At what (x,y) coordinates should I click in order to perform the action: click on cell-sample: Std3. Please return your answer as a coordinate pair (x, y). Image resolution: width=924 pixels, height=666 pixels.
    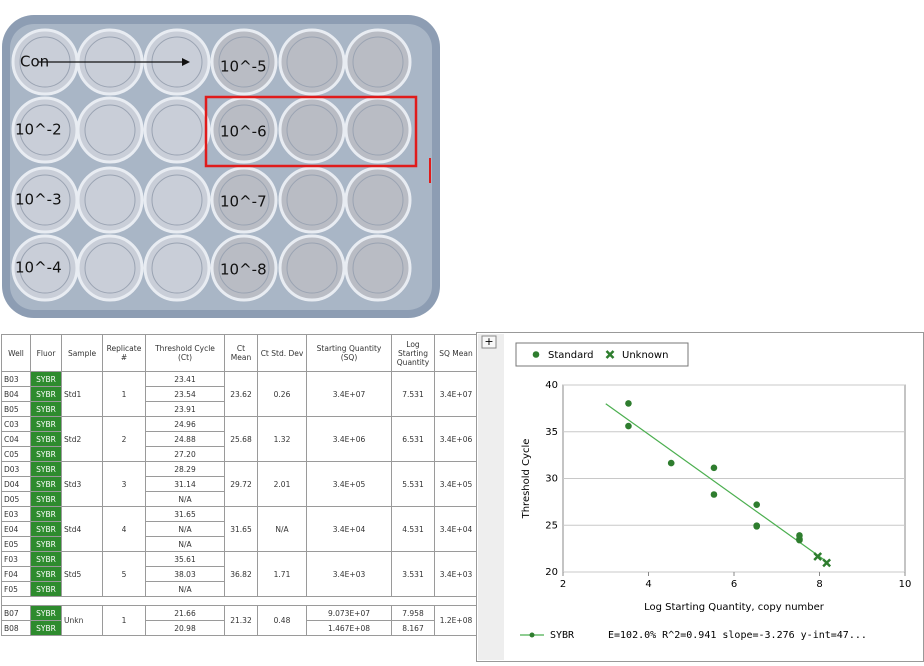
    Looking at the image, I should click on (82, 484).